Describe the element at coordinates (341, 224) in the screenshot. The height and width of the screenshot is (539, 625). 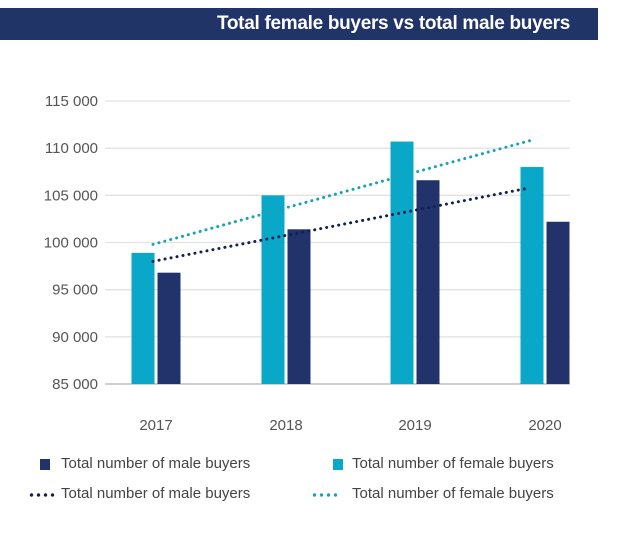
I see `trendline-male` at that location.